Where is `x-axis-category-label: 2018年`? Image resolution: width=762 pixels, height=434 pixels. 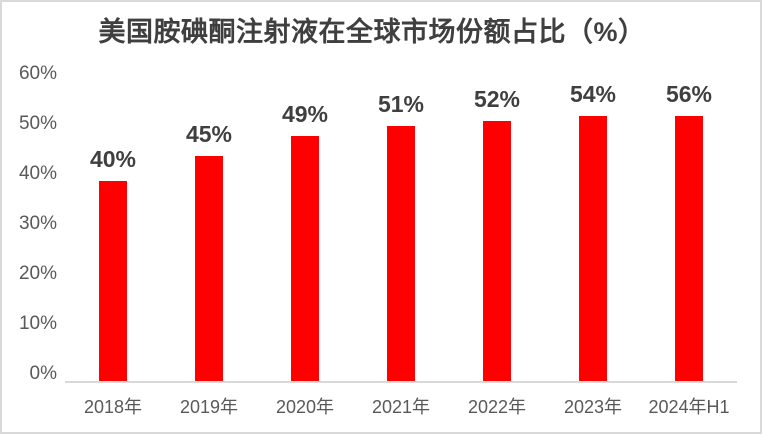 x-axis-category-label: 2018年 is located at coordinates (113, 407).